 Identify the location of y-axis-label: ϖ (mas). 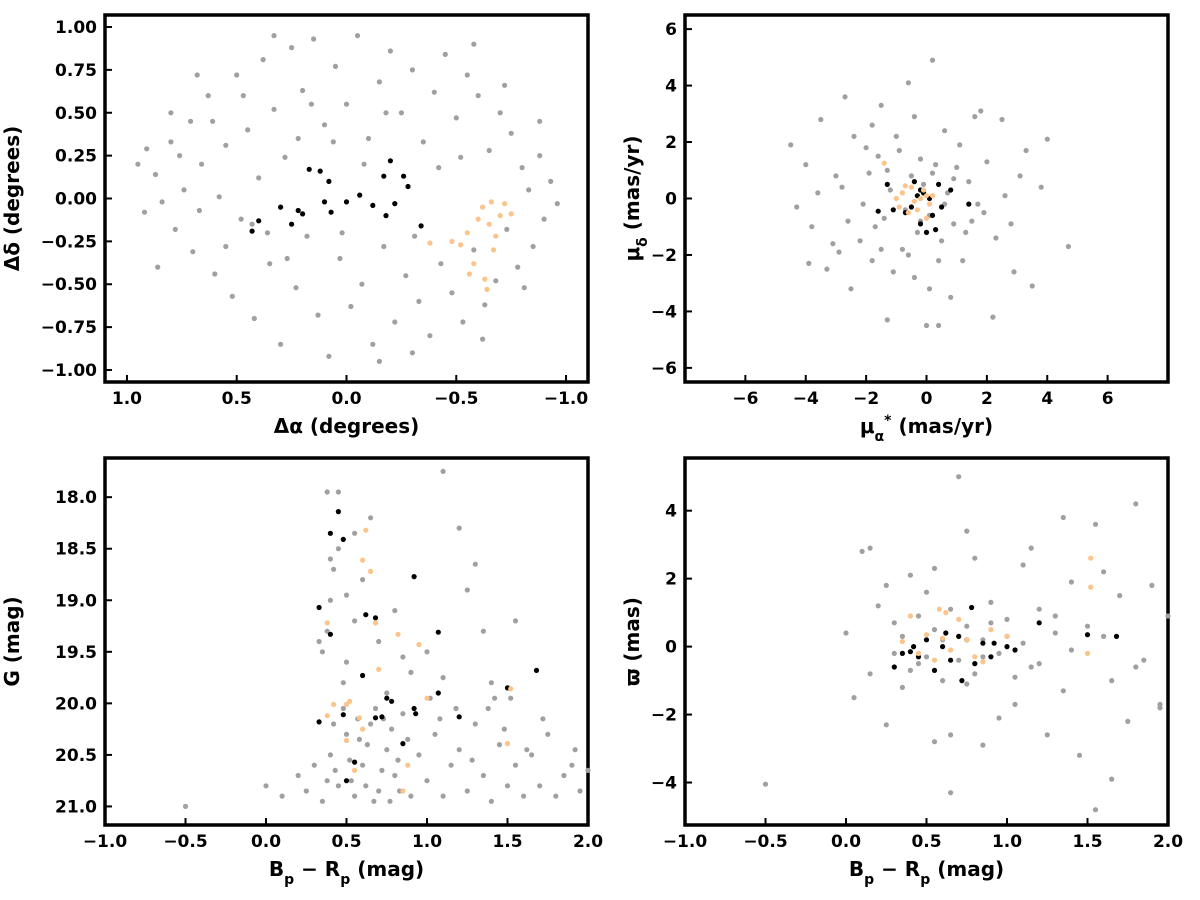
(632, 641).